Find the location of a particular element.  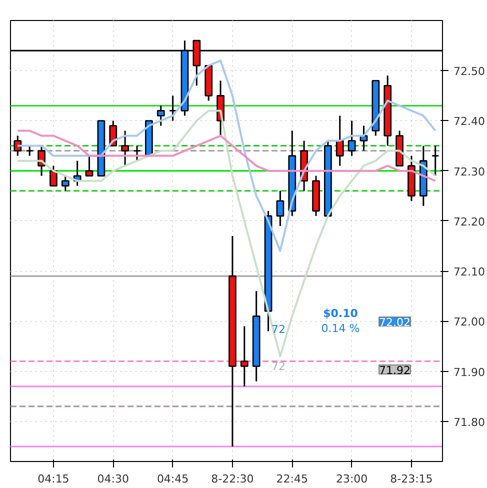

x-tick-label: 8-22:30 is located at coordinates (232, 479).